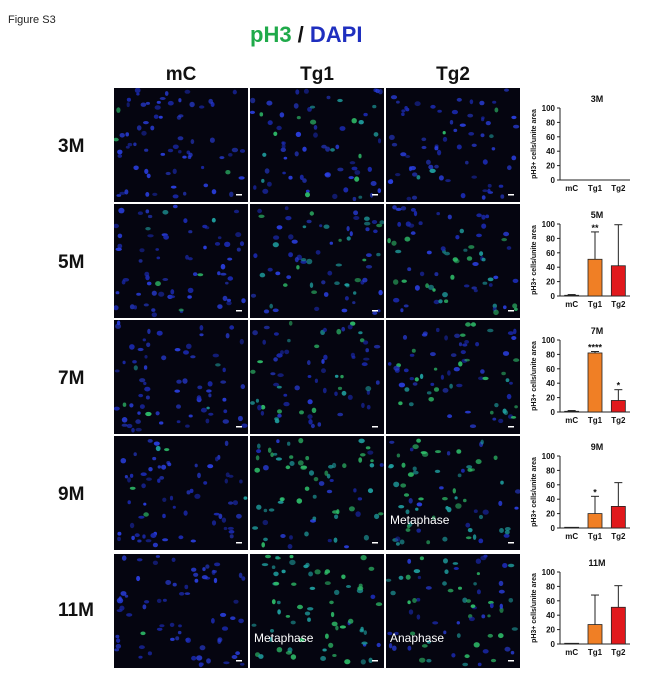 The height and width of the screenshot is (697, 663). I want to click on micrograph-11m-tg1, so click(317, 611).